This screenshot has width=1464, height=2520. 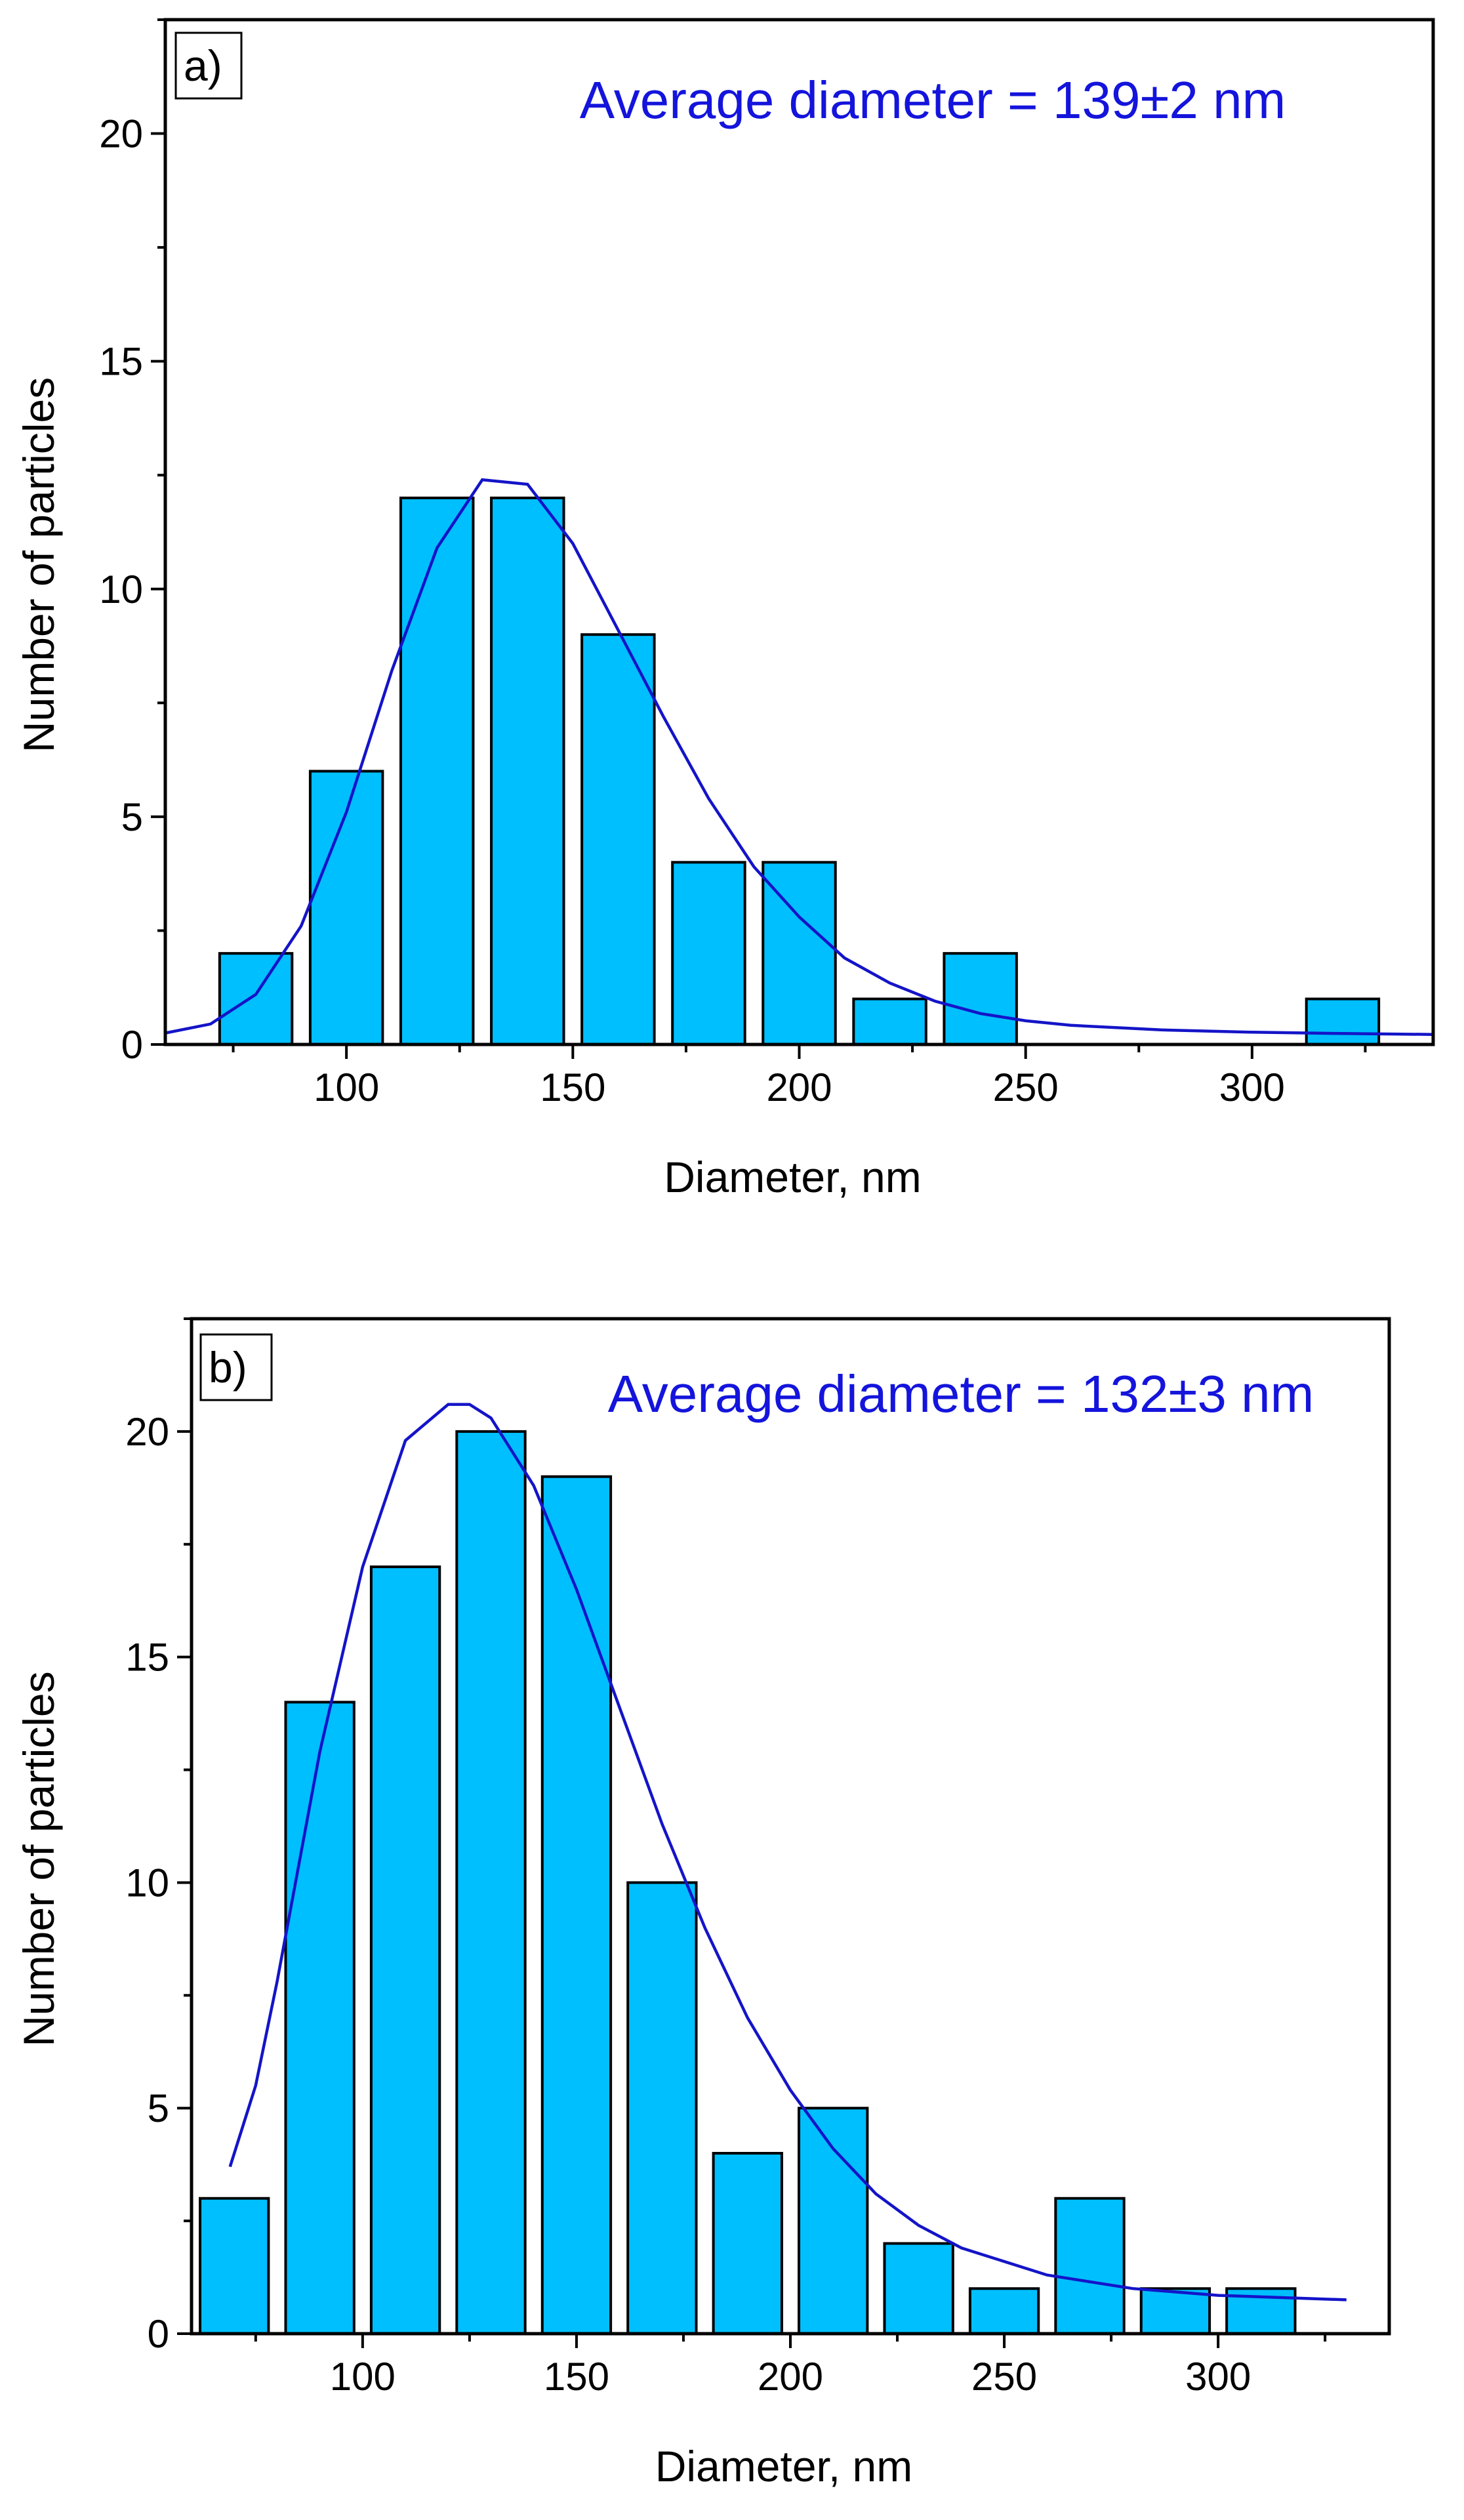 I want to click on panel-a-x-tick-label: 150, so click(x=572, y=1087).